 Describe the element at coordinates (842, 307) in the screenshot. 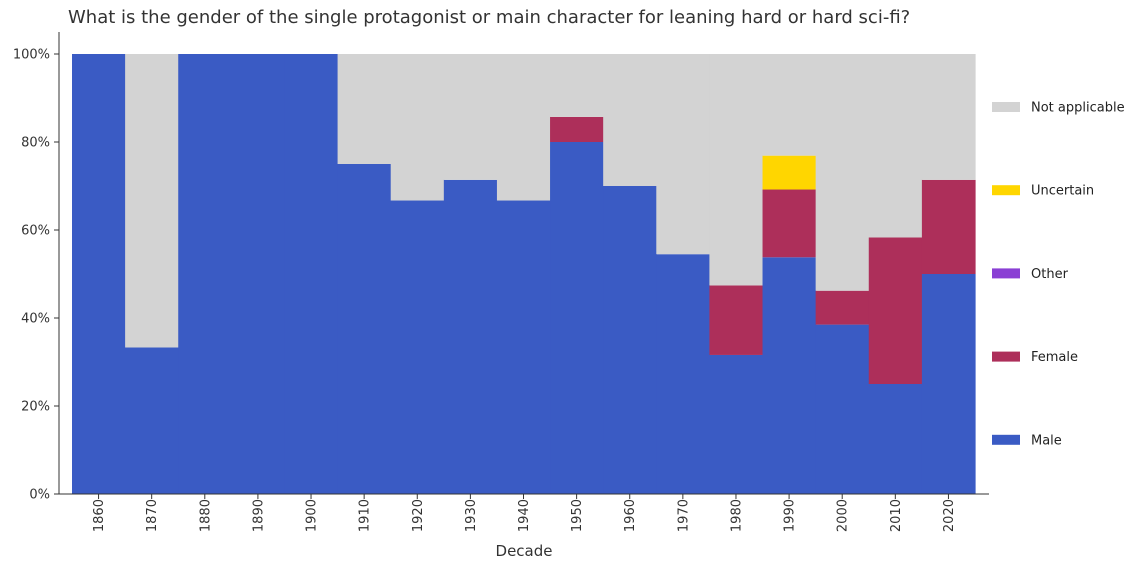

I see `bar-female-2000` at that location.